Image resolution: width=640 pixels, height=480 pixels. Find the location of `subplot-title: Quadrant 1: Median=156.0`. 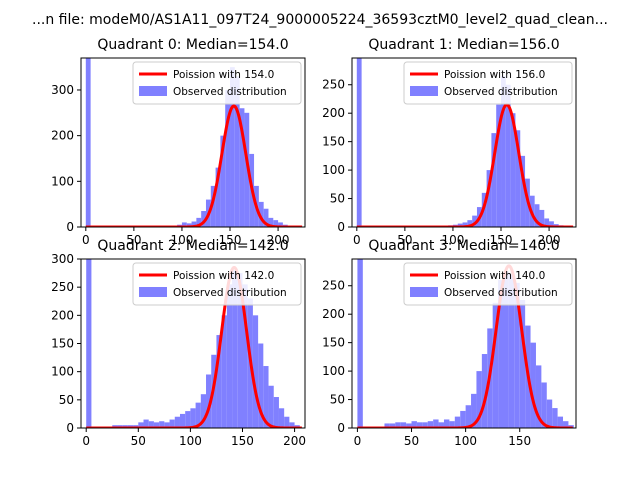

subplot-title: Quadrant 1: Median=156.0 is located at coordinates (463, 45).